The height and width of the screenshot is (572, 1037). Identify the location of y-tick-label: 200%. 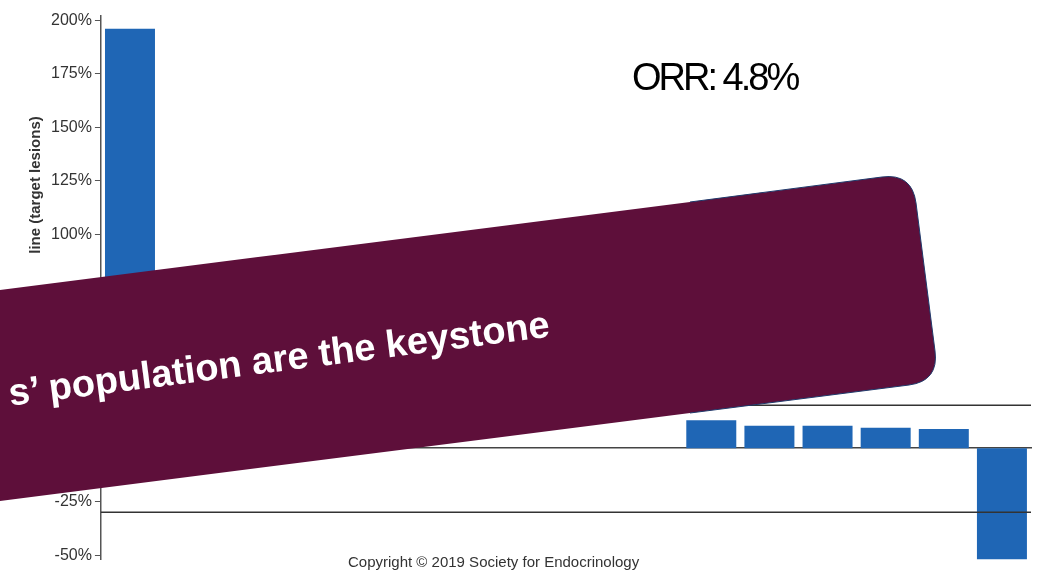
(71, 19).